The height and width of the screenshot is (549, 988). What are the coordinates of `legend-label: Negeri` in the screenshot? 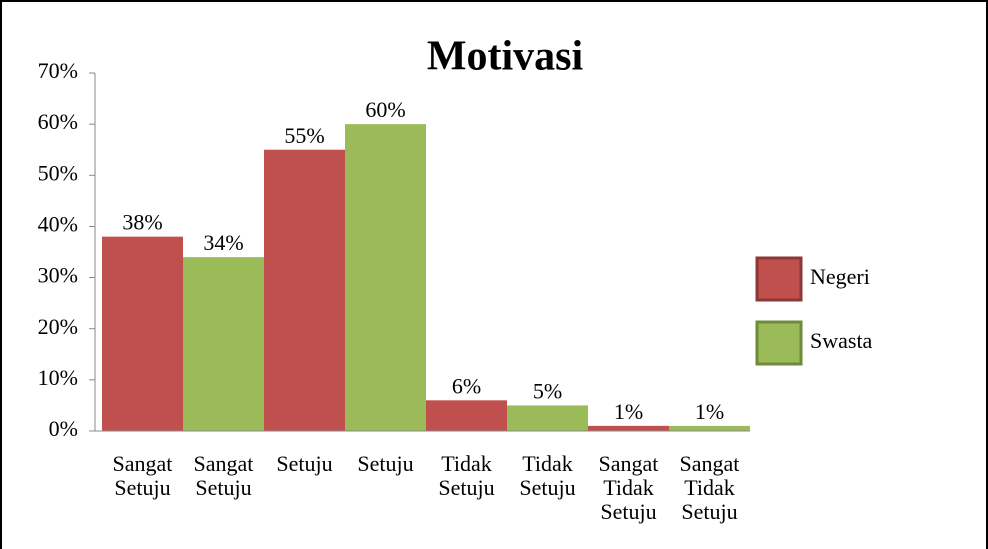 It's located at (840, 276).